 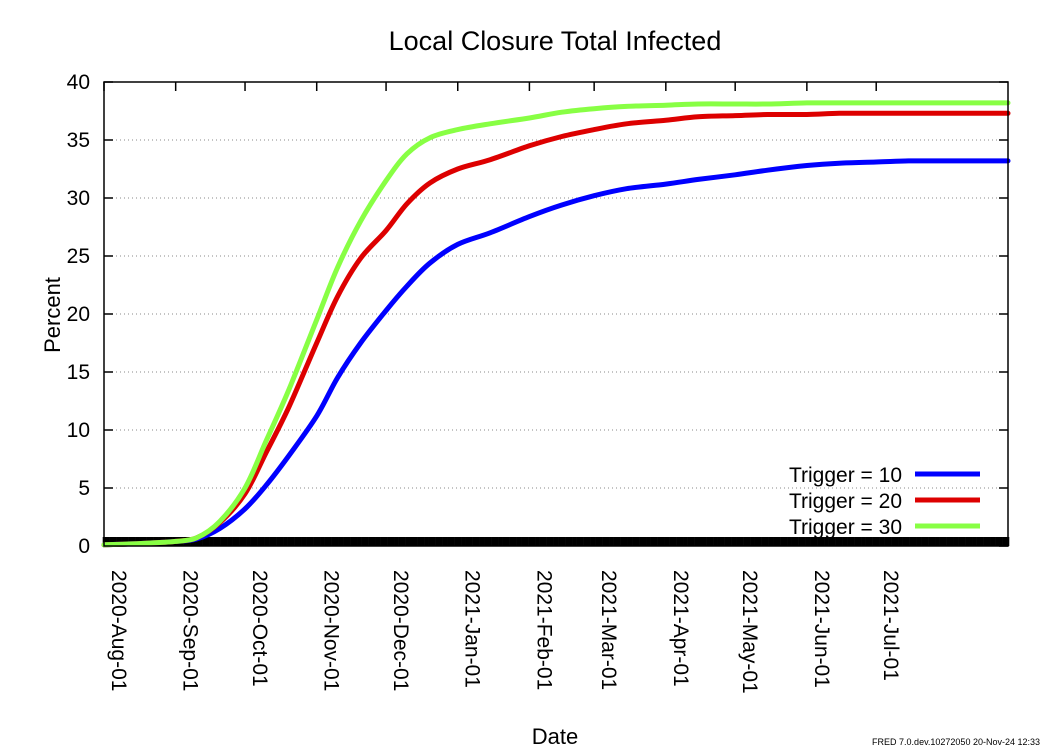 I want to click on x-tick-label: 2021-Jun-01, so click(x=821, y=629).